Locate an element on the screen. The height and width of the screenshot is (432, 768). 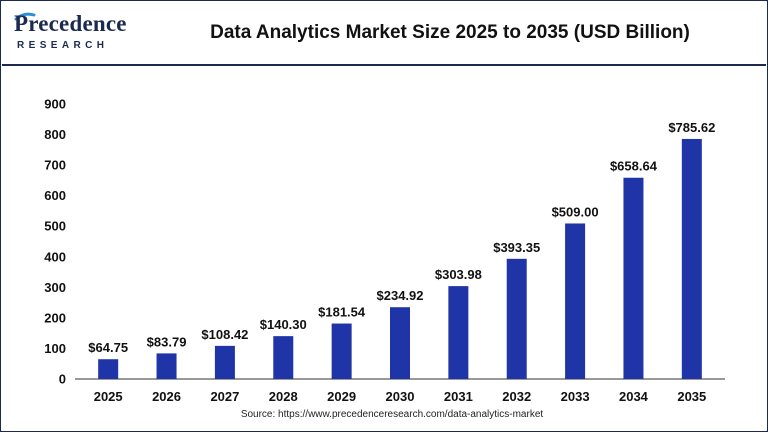
y-tick-label: 100 is located at coordinates (55, 348).